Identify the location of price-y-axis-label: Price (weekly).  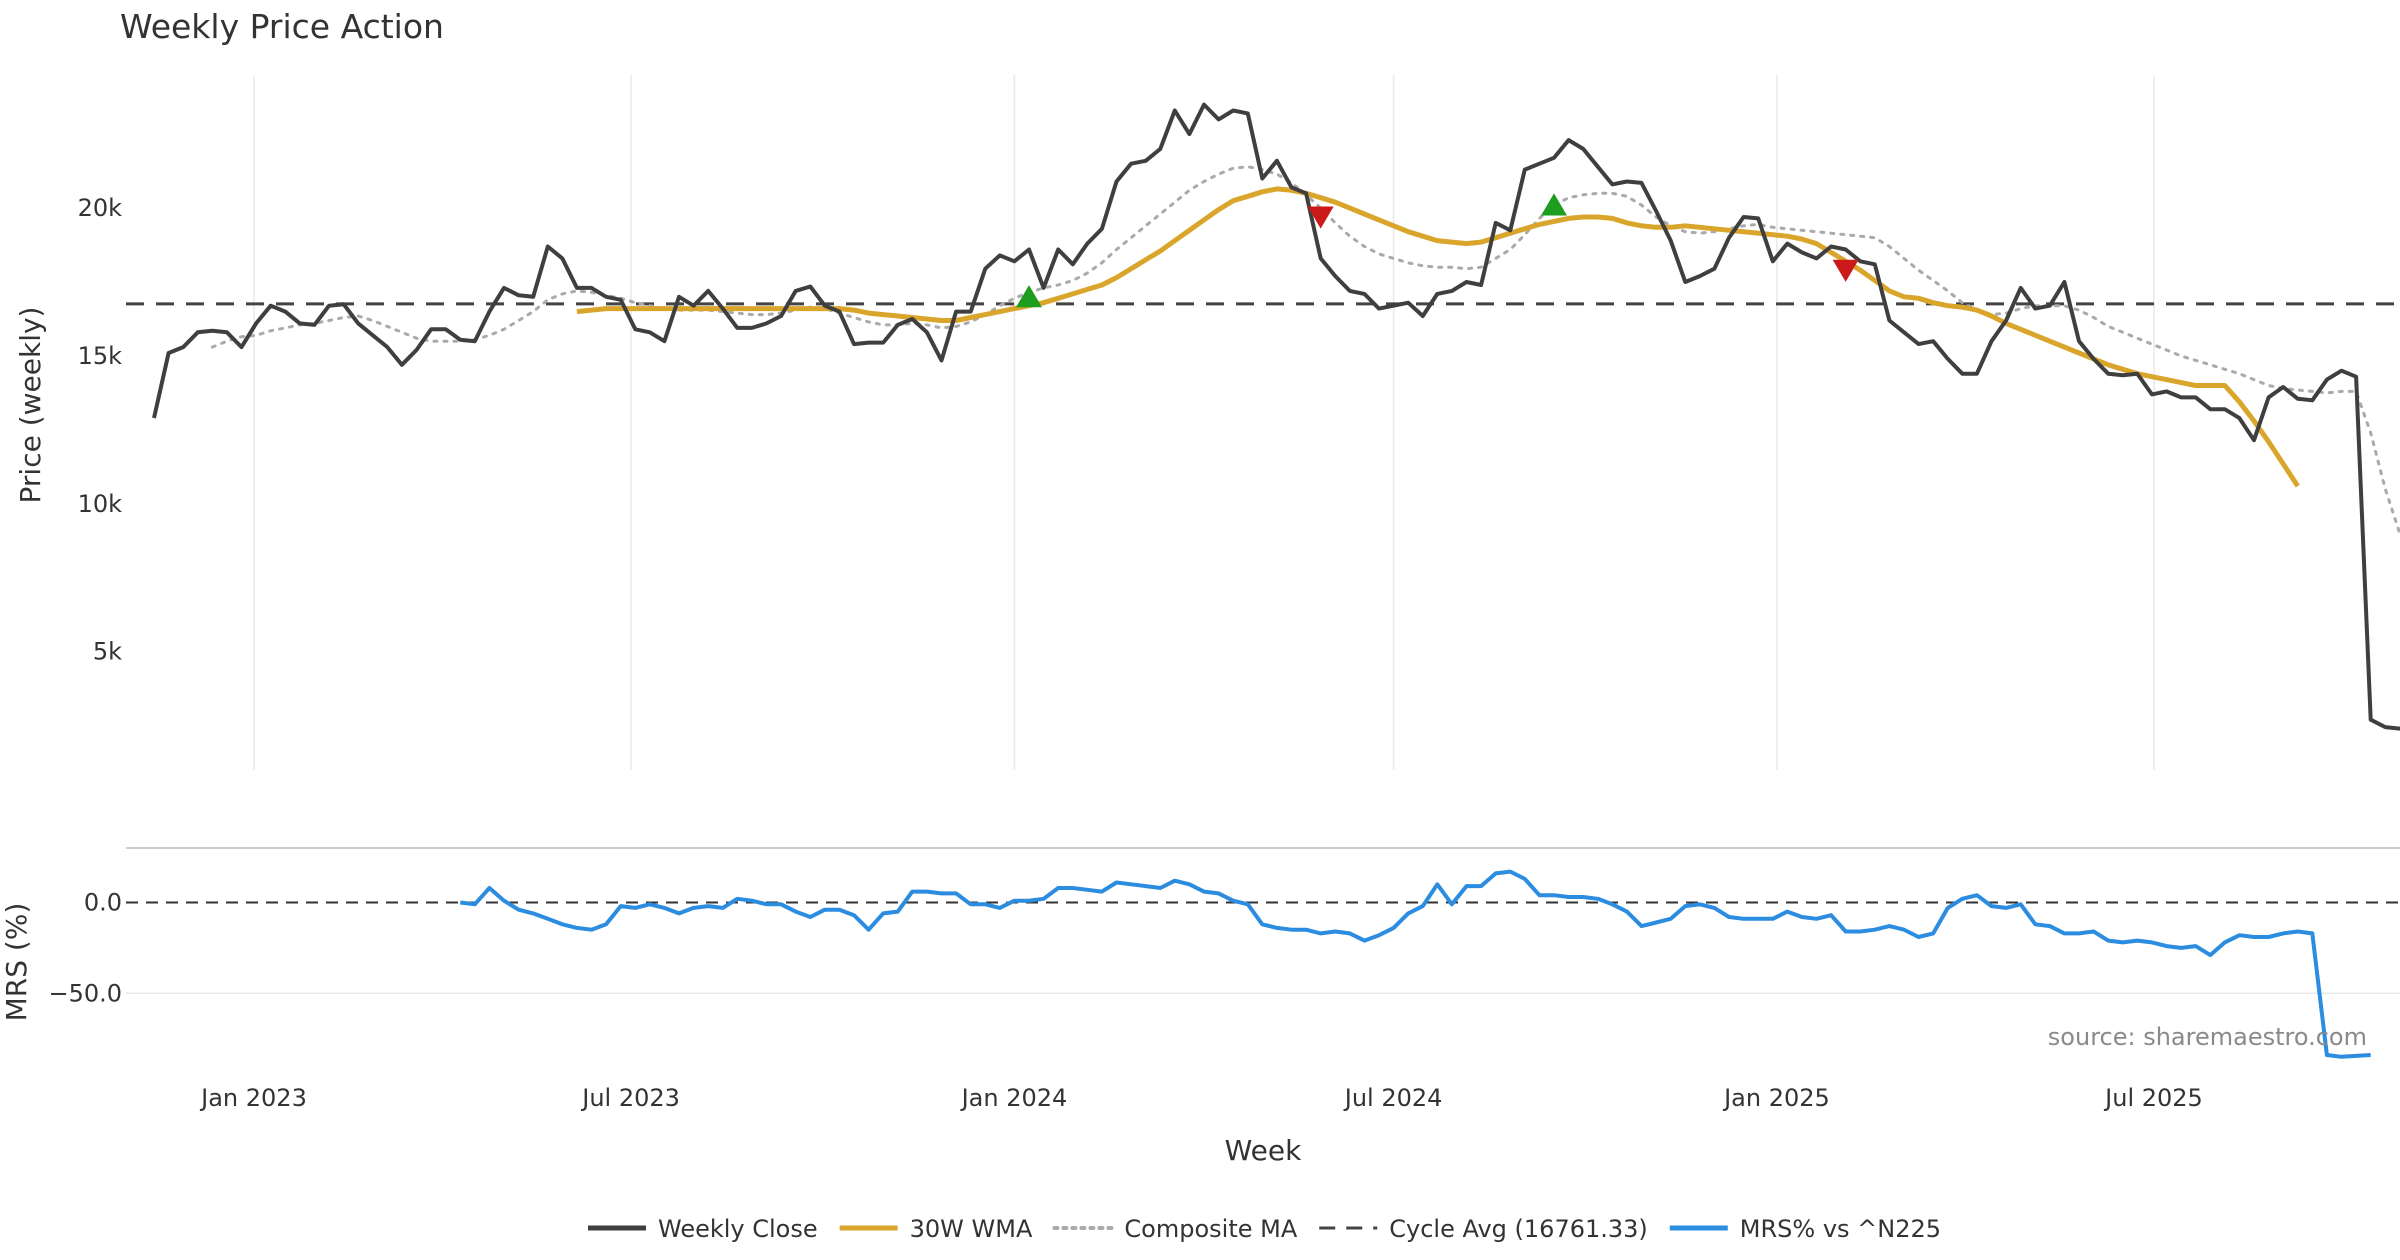
(30, 405).